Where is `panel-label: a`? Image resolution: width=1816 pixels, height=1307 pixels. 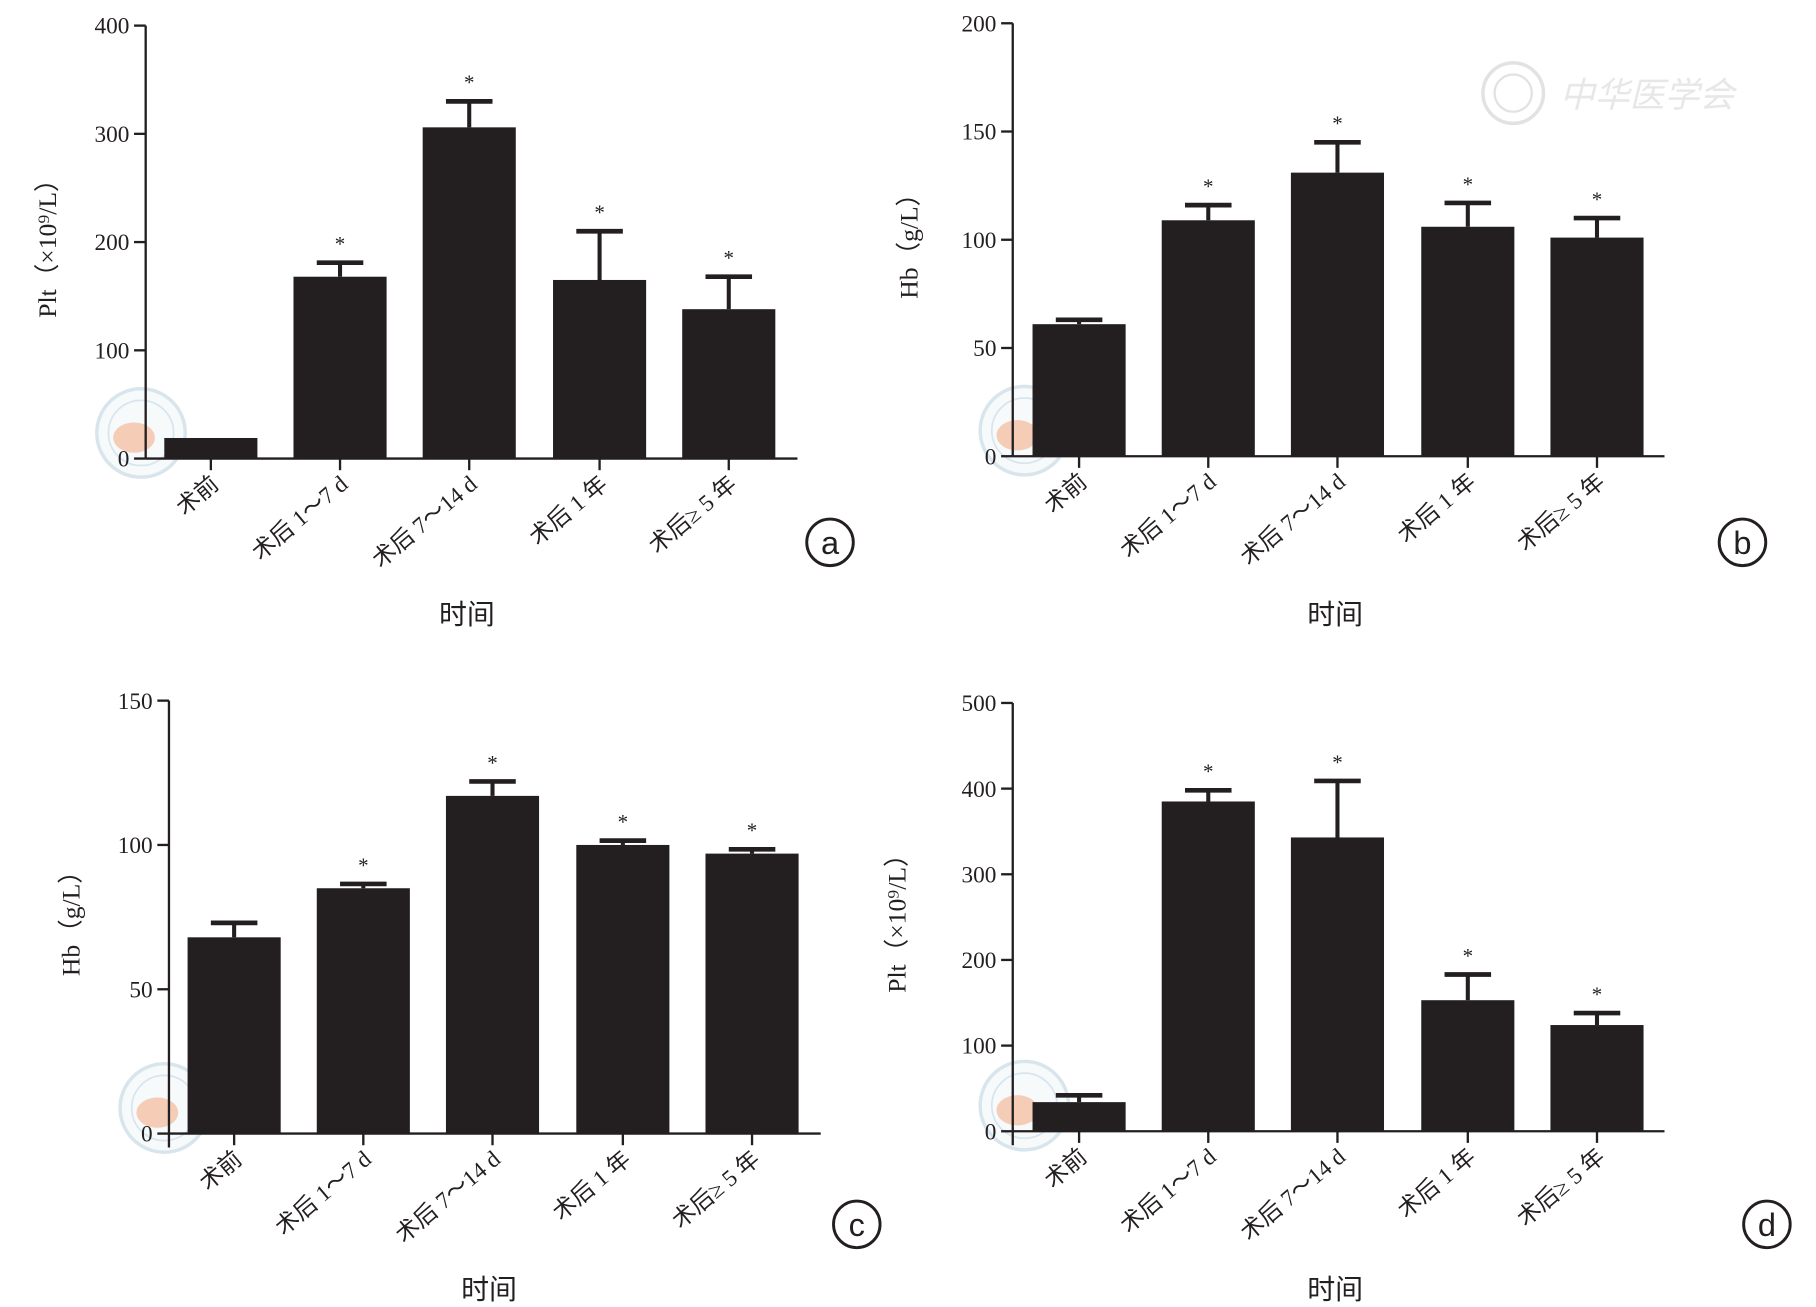
panel-label: a is located at coordinates (830, 543).